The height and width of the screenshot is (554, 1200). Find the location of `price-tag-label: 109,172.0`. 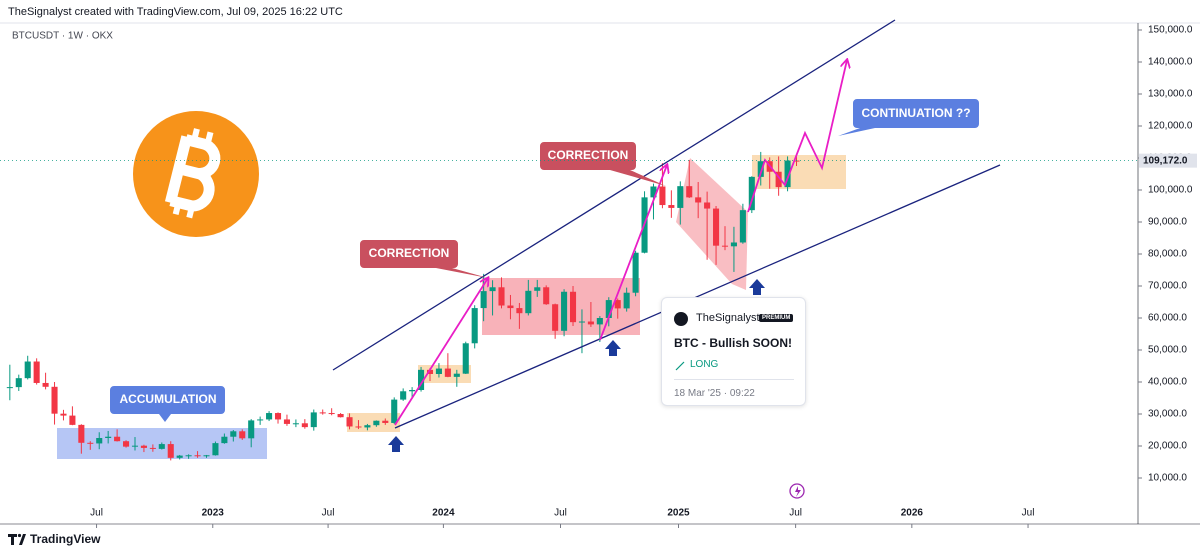

price-tag-label: 109,172.0 is located at coordinates (1165, 160).